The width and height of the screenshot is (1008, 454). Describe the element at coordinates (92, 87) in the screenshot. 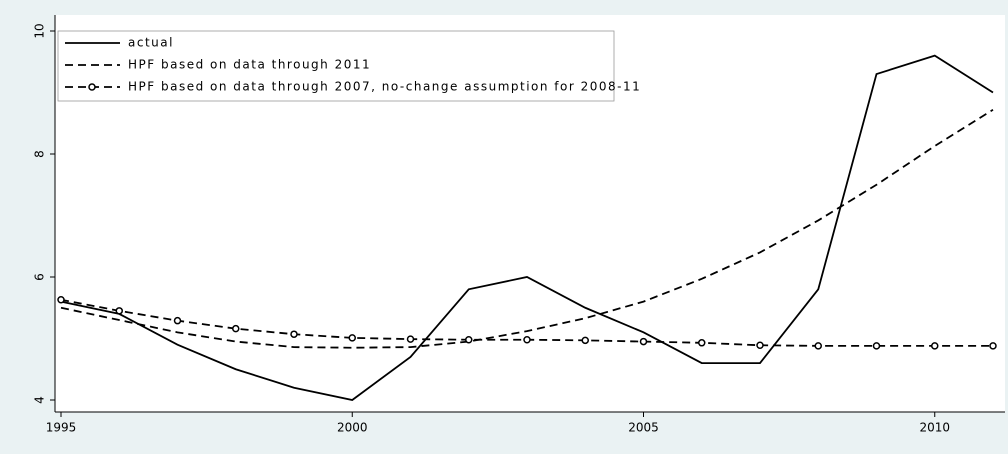

I see `legend-marker` at that location.